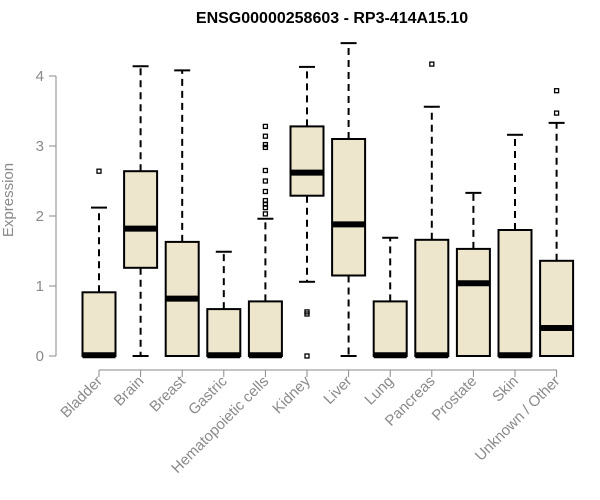 The width and height of the screenshot is (600, 500). What do you see at coordinates (337, 390) in the screenshot?
I see `x-tick-label: Liver` at bounding box center [337, 390].